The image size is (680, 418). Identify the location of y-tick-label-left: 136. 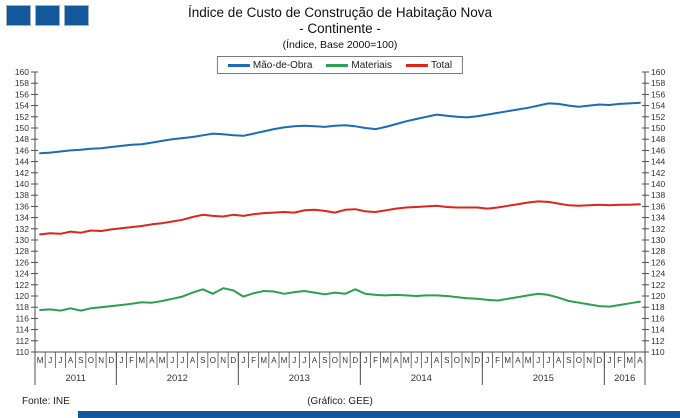
(22, 206).